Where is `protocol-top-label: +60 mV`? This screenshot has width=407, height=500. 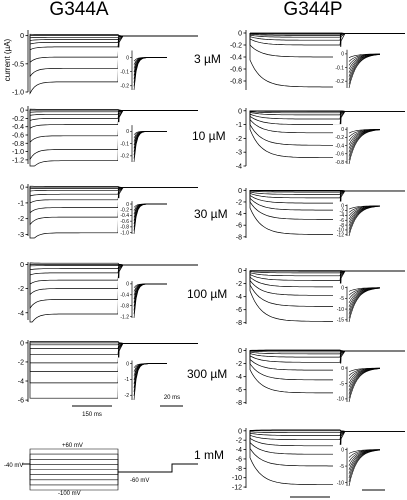
protocol-top-label: +60 mV is located at coordinates (72, 446).